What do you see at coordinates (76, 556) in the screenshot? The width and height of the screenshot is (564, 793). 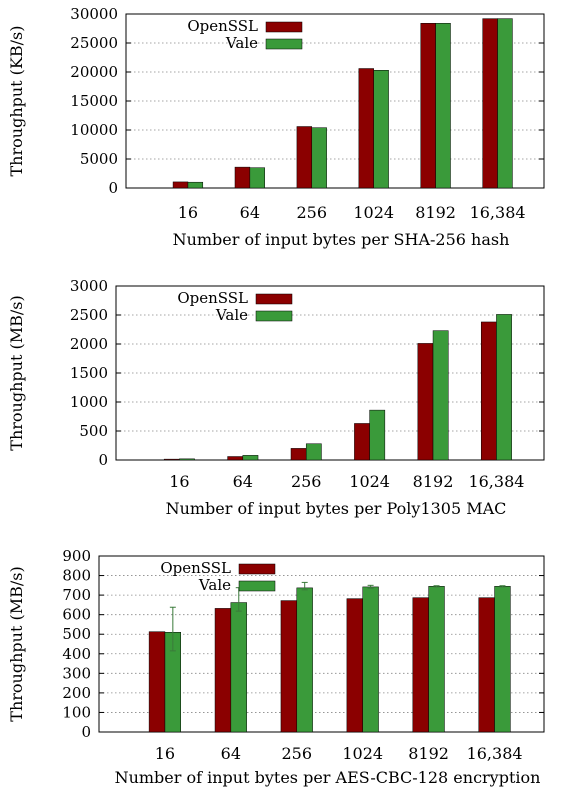 I see `y-tick-label: 900` at bounding box center [76, 556].